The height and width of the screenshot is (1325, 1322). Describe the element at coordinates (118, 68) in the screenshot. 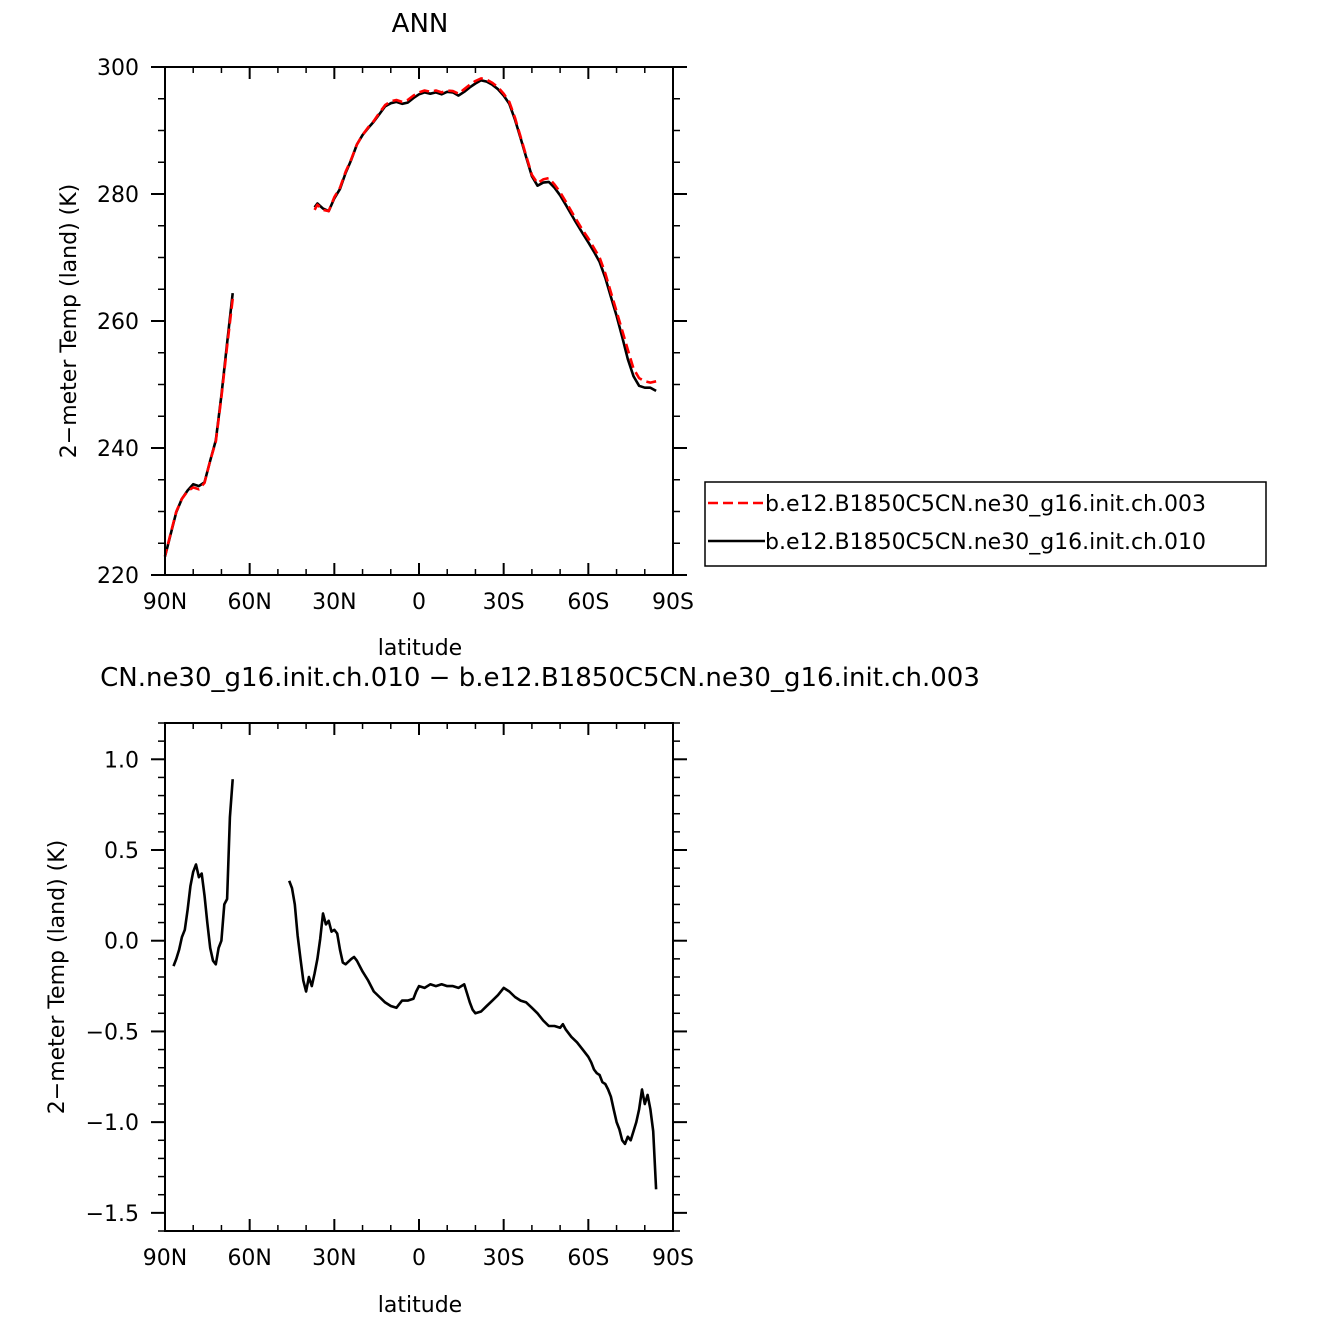

I see `y-tick-label: 300` at that location.